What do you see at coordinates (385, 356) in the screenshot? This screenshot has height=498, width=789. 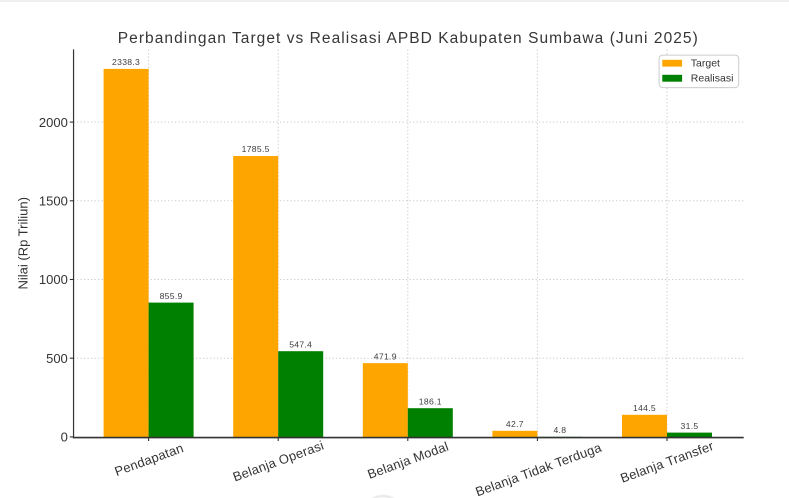 I see `svg-text: 471.9` at bounding box center [385, 356].